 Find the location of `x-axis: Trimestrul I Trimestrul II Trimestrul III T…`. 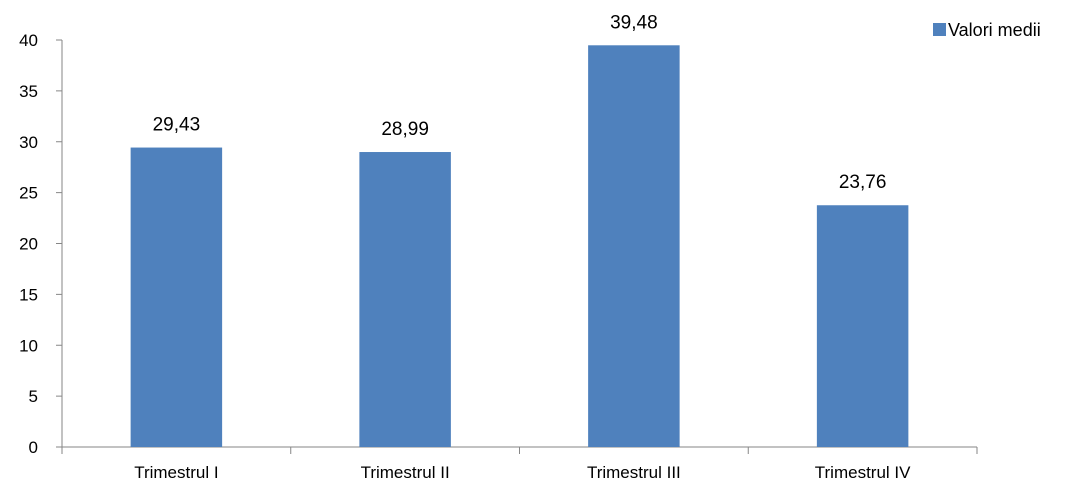

x-axis: Trimestrul I Trimestrul II Trimestrul III T… is located at coordinates (519, 464).